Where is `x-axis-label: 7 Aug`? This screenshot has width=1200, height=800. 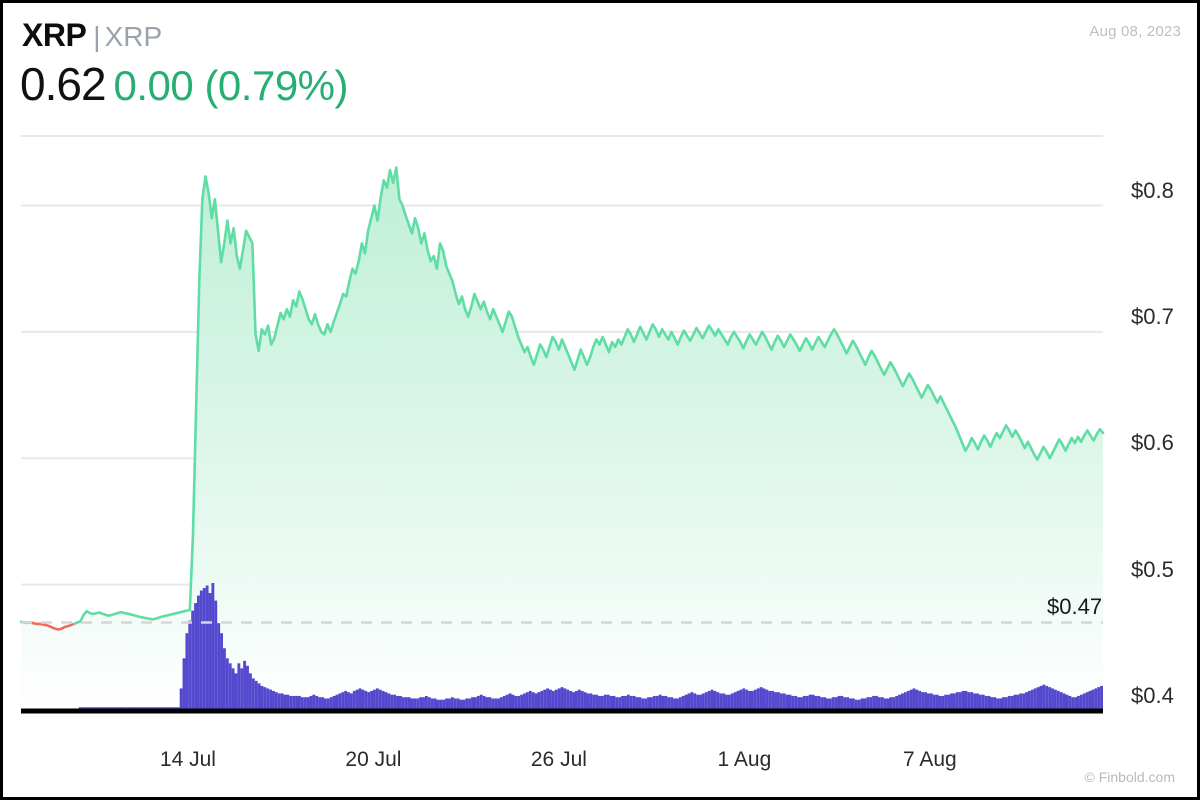 x-axis-label: 7 Aug is located at coordinates (930, 759).